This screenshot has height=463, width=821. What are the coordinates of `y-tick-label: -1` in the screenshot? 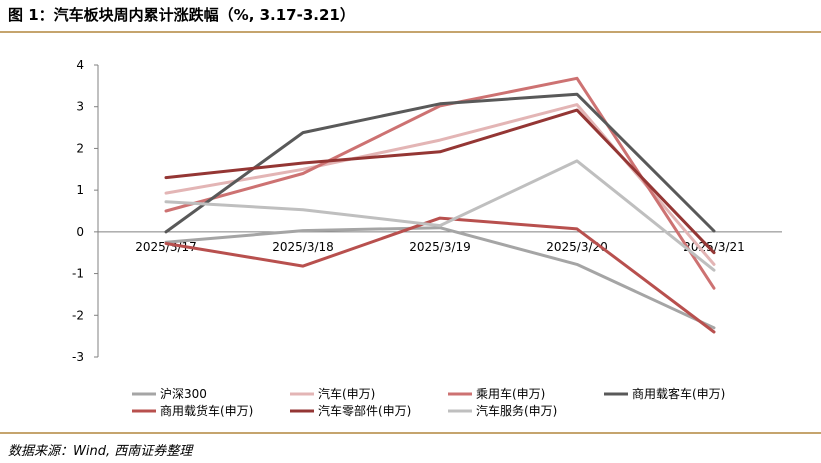 It's located at (78, 274).